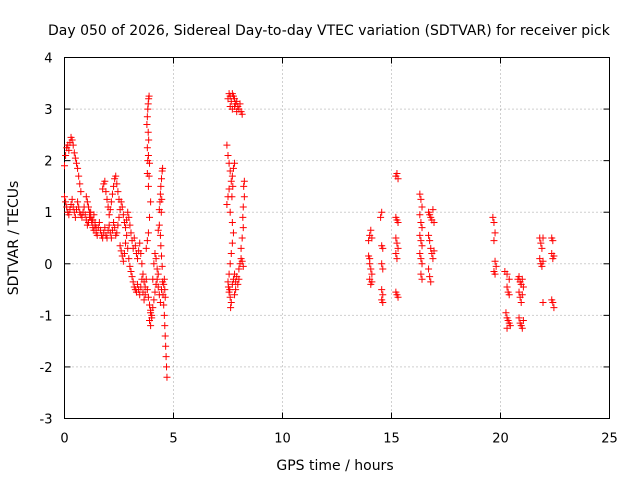 The image size is (640, 480). Describe the element at coordinates (64, 439) in the screenshot. I see `x-tick-label: 0` at that location.